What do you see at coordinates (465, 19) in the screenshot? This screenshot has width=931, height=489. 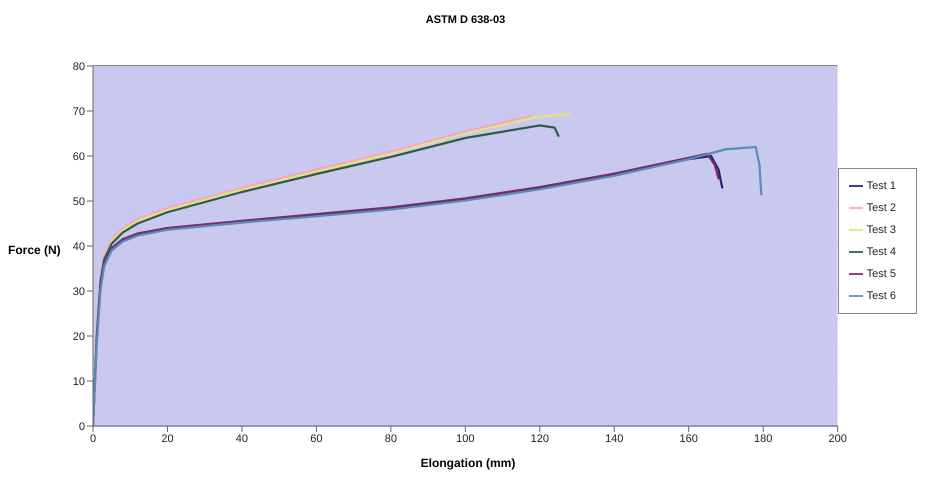 I see `chart-title: ASTM D 638-03` at bounding box center [465, 19].